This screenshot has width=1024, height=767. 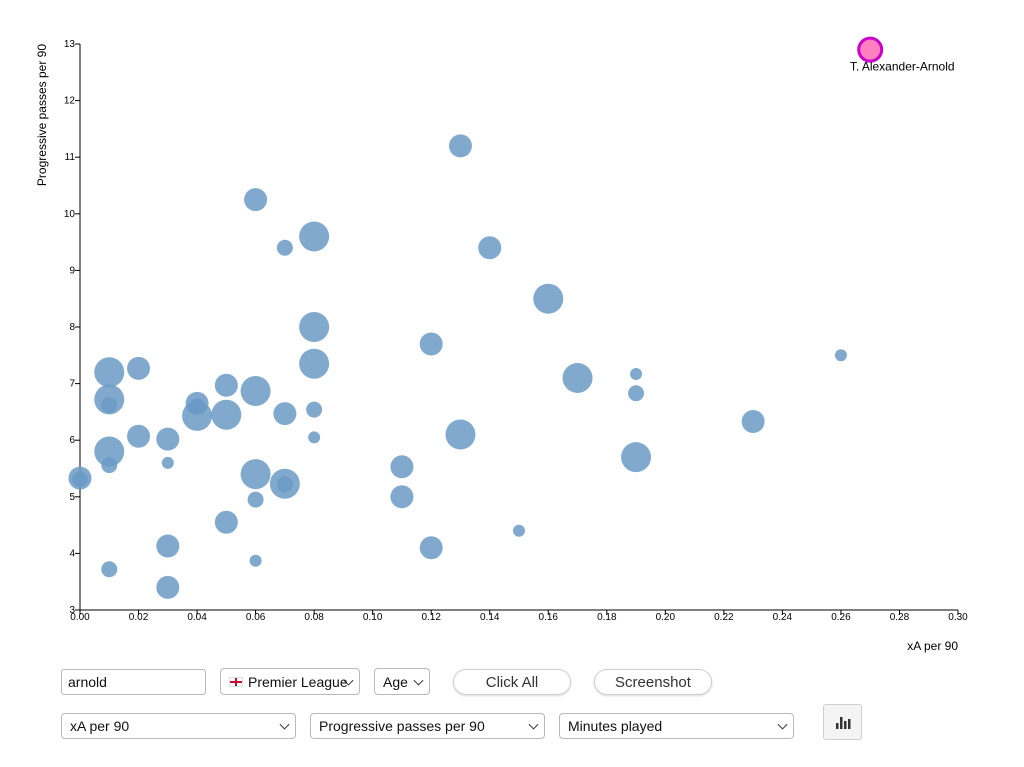 I want to click on x-tick-label: 0.20, so click(x=666, y=617).